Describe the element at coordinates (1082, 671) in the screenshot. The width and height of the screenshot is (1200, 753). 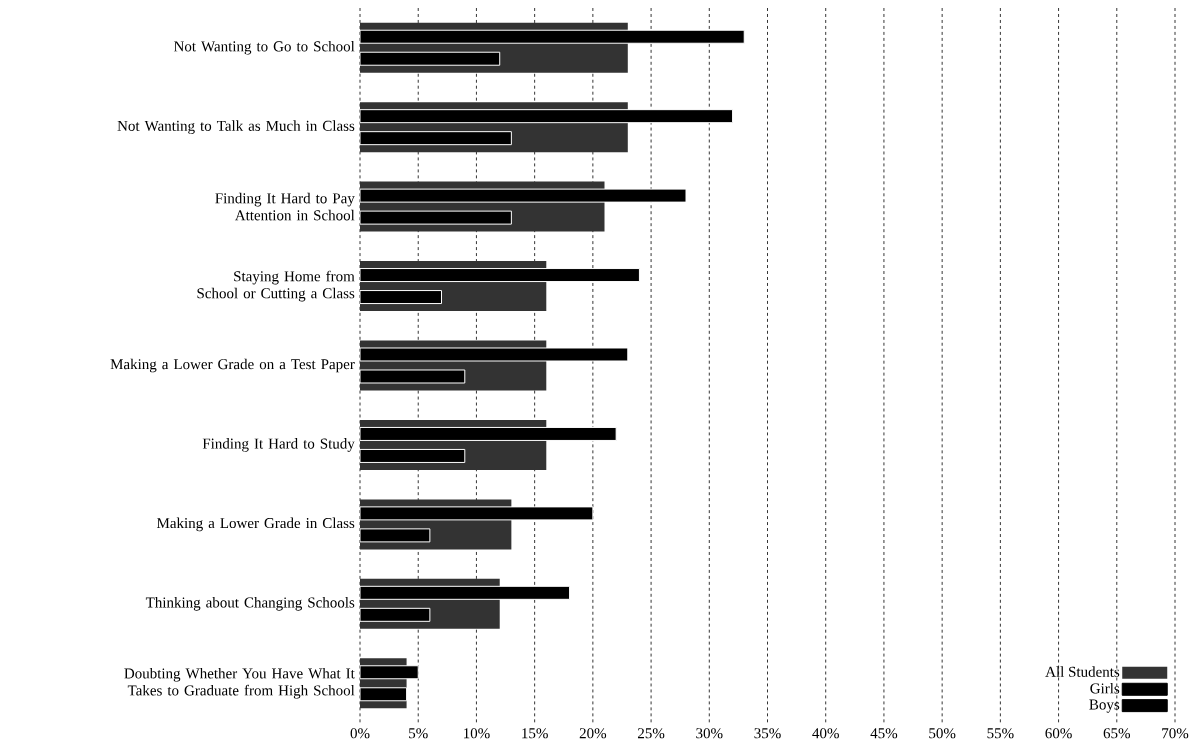
I see `legend-label: All Students` at that location.